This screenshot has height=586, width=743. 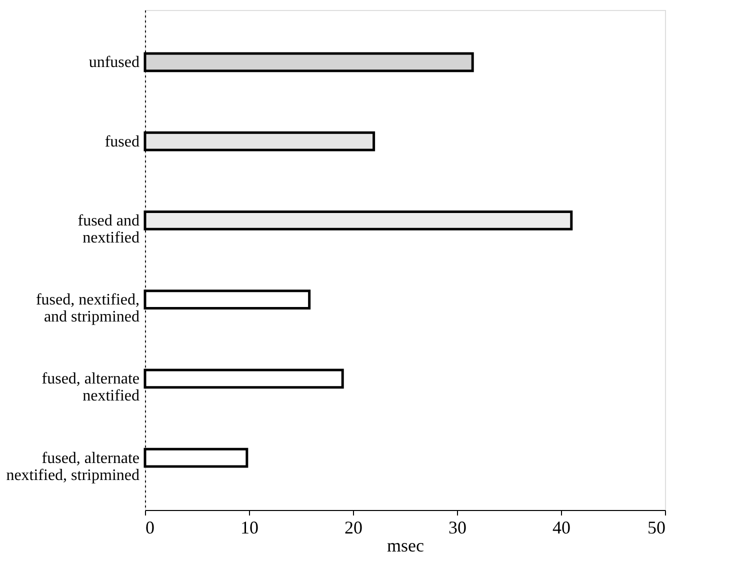 What do you see at coordinates (457, 528) in the screenshot?
I see `x-tick-label: 30` at bounding box center [457, 528].